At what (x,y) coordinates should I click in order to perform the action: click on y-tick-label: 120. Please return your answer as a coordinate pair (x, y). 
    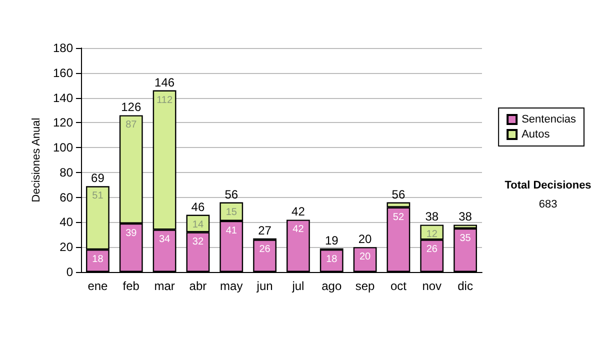
    Looking at the image, I should click on (63, 123).